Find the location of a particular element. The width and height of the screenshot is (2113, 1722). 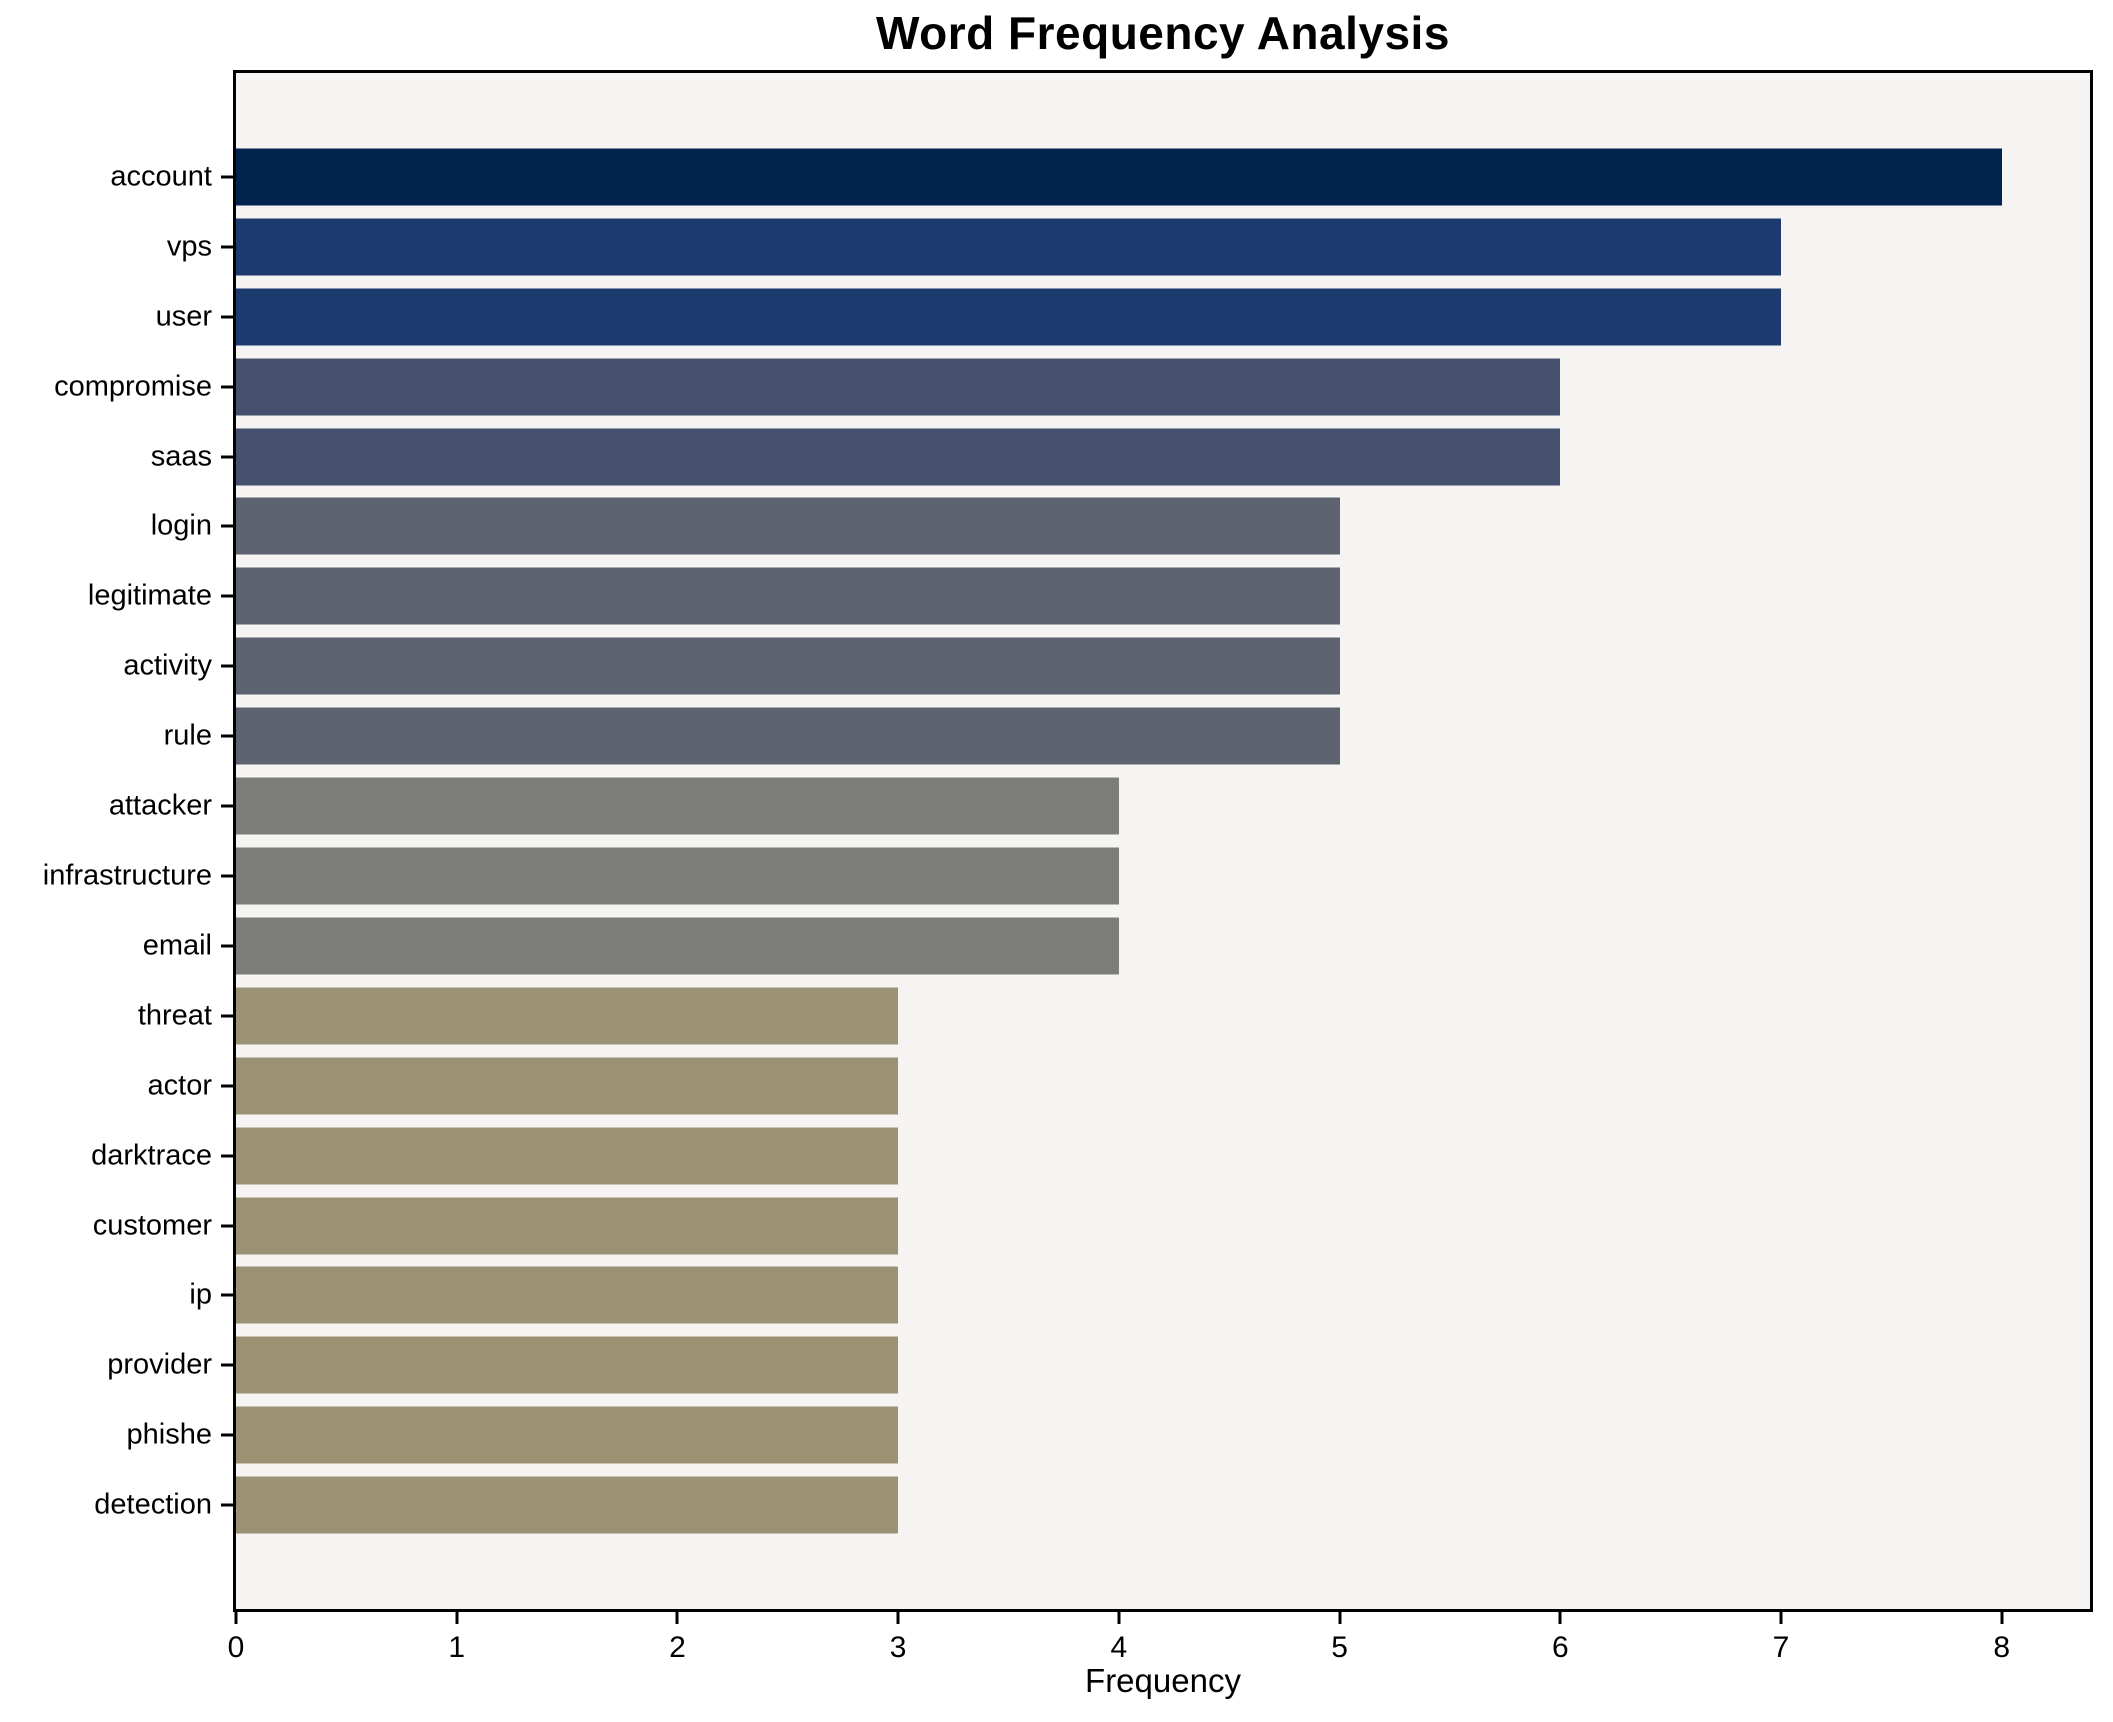

bar-row: login is located at coordinates (1120, 527).